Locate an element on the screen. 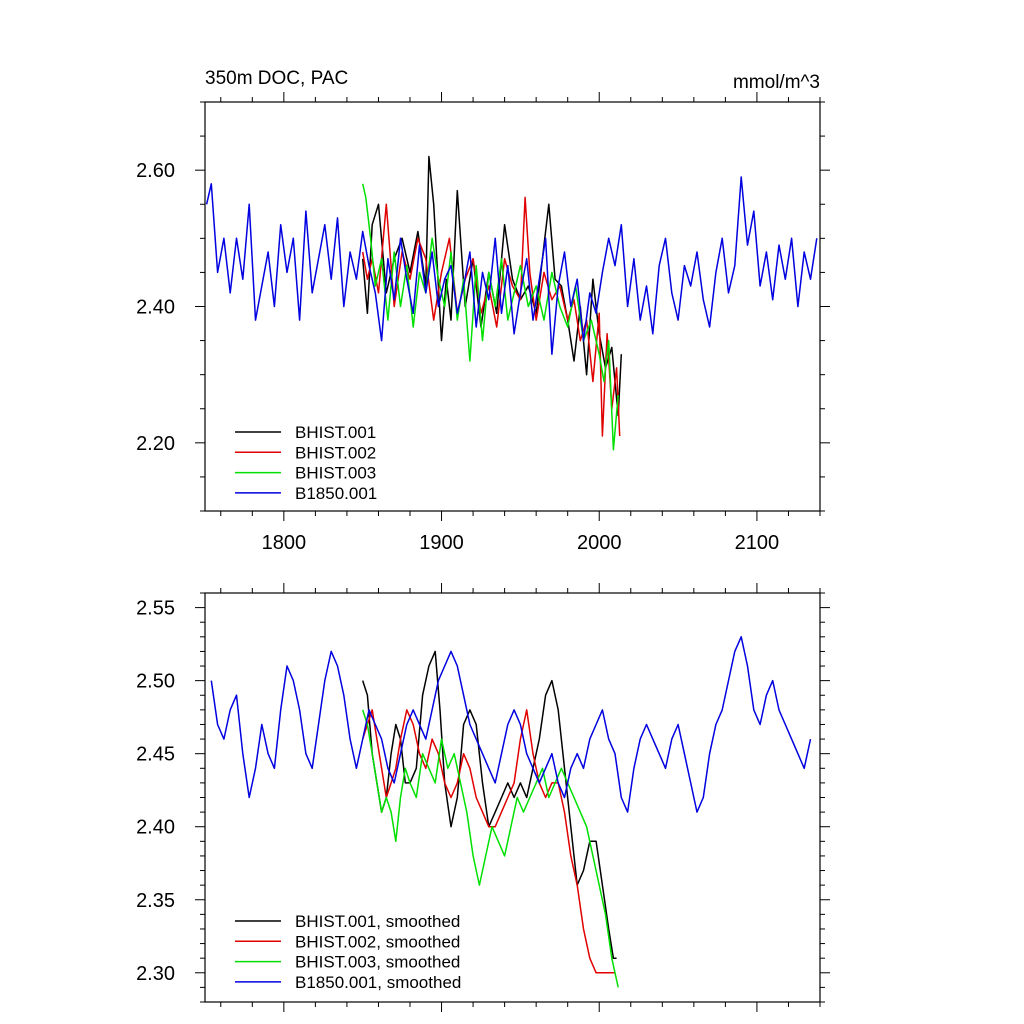  y-tick-label: 2.45 is located at coordinates (155, 755).